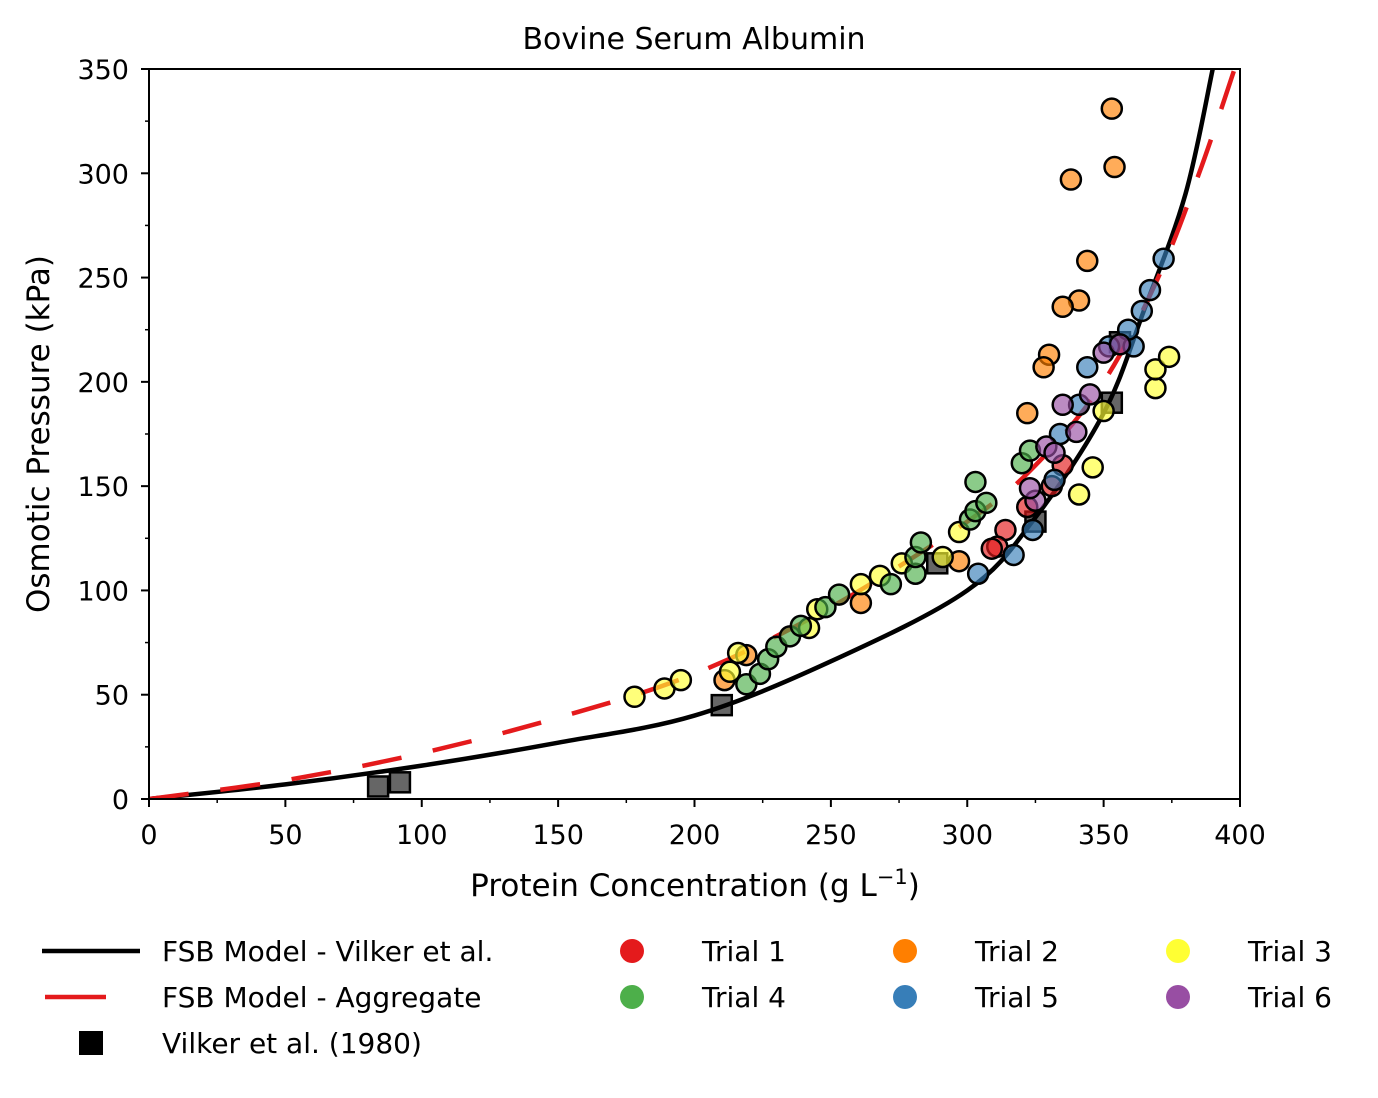 The height and width of the screenshot is (1098, 1378). I want to click on y-tick-label: 0, so click(120, 800).